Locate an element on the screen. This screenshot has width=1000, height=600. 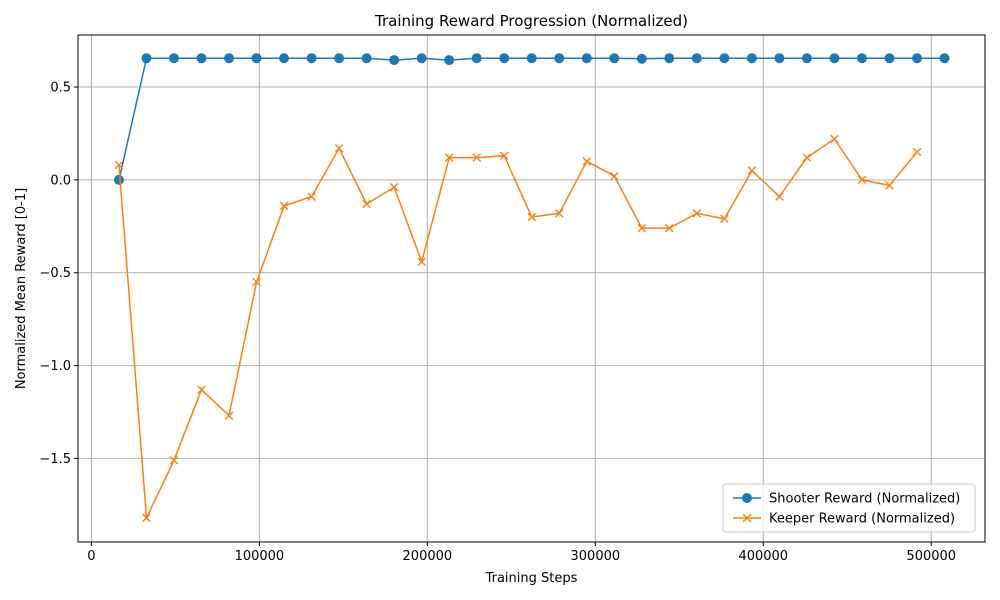
x-tick-label: 200000 is located at coordinates (428, 556).